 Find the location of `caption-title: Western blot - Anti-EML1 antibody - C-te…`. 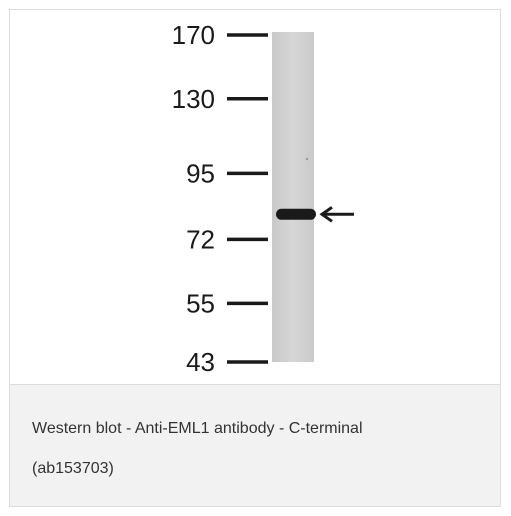

caption-title: Western blot - Anti-EML1 antibody - C-te… is located at coordinates (197, 428).